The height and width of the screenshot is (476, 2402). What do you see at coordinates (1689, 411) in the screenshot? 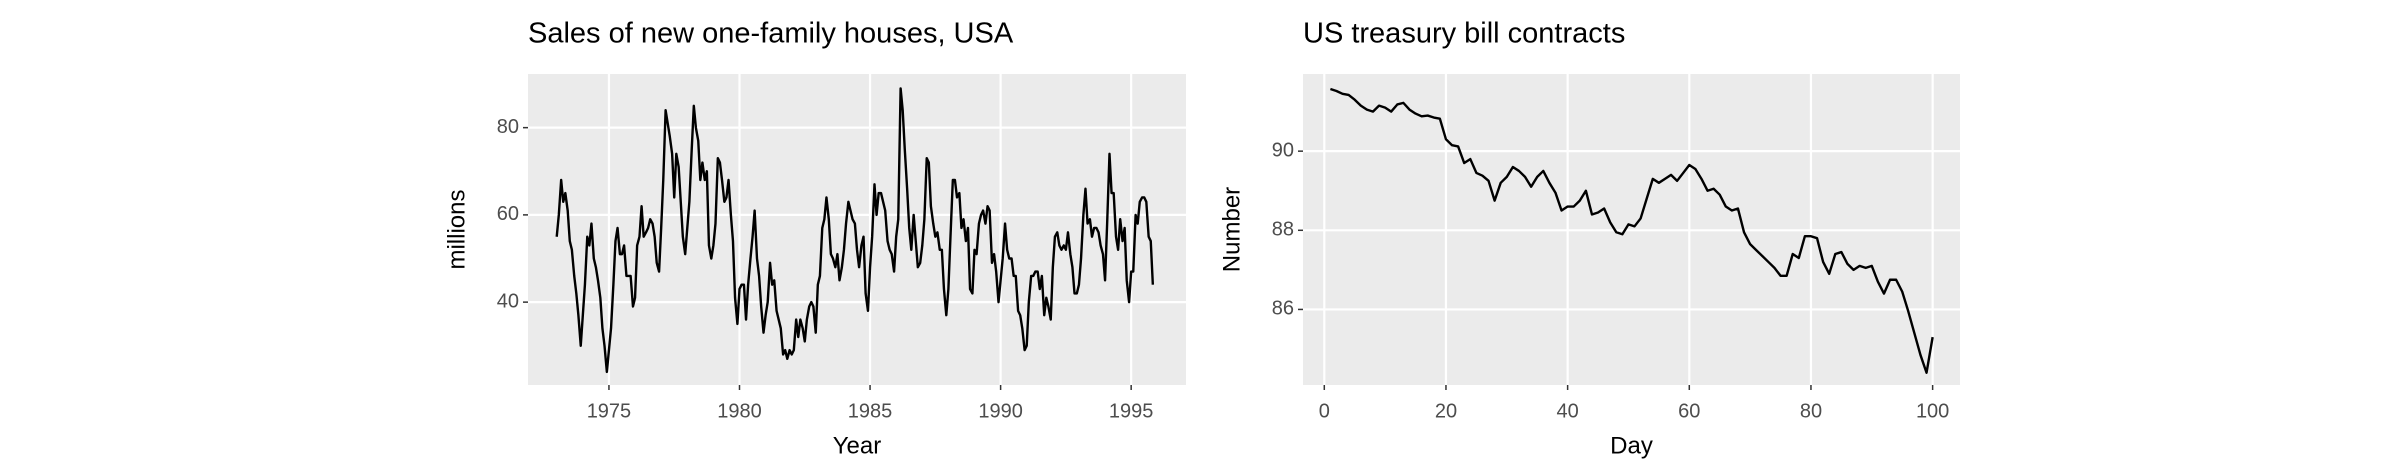
I see `x-tick-label: 60` at bounding box center [1689, 411].